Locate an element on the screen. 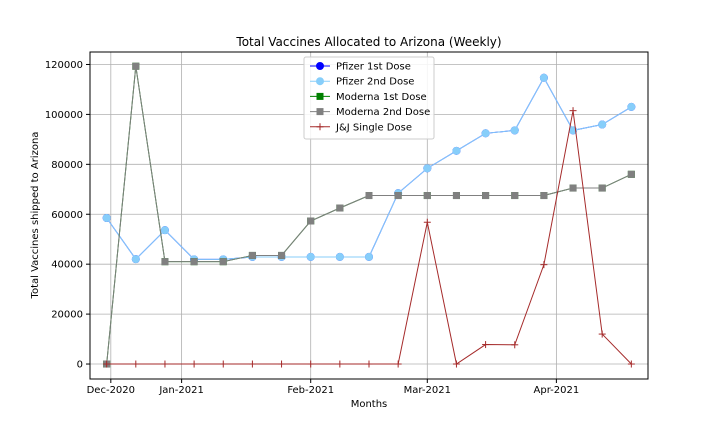 The width and height of the screenshot is (720, 432). y-tick-label: 40000 is located at coordinates (67, 265).